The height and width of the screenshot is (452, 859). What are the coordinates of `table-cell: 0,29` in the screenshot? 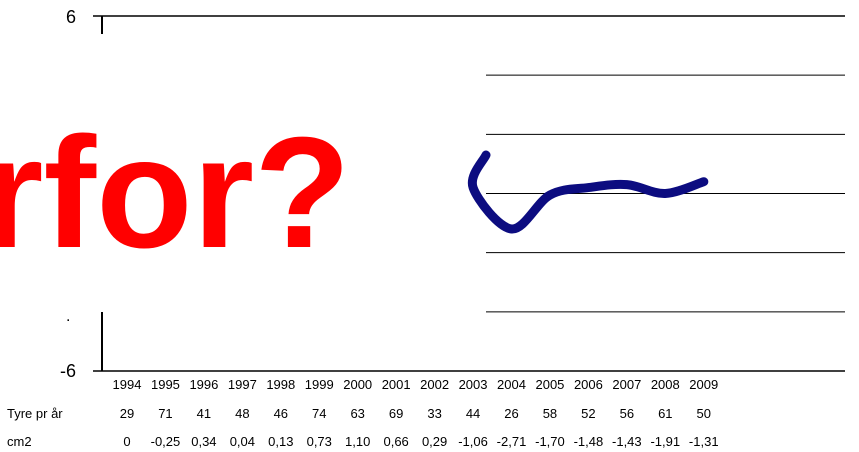 It's located at (434, 441).